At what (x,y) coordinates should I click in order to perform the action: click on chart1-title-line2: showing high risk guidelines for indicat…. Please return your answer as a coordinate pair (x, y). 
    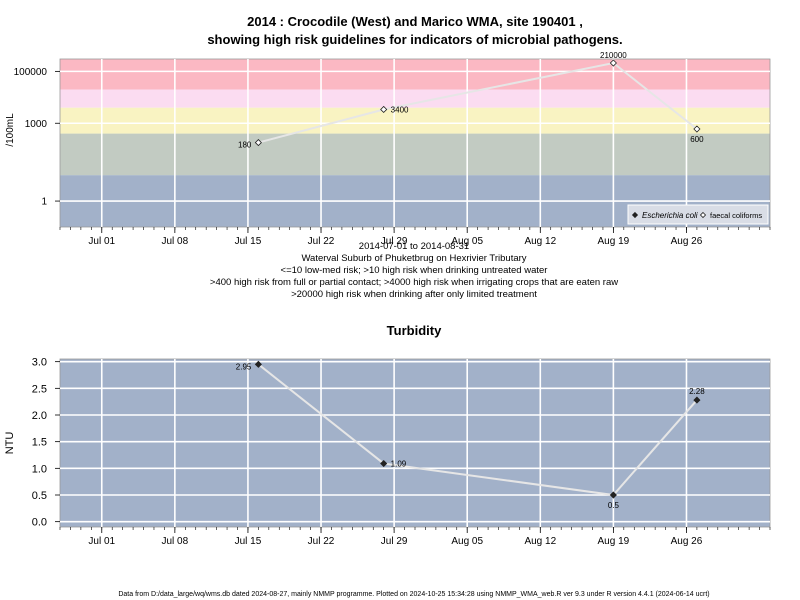
    Looking at the image, I should click on (414, 39).